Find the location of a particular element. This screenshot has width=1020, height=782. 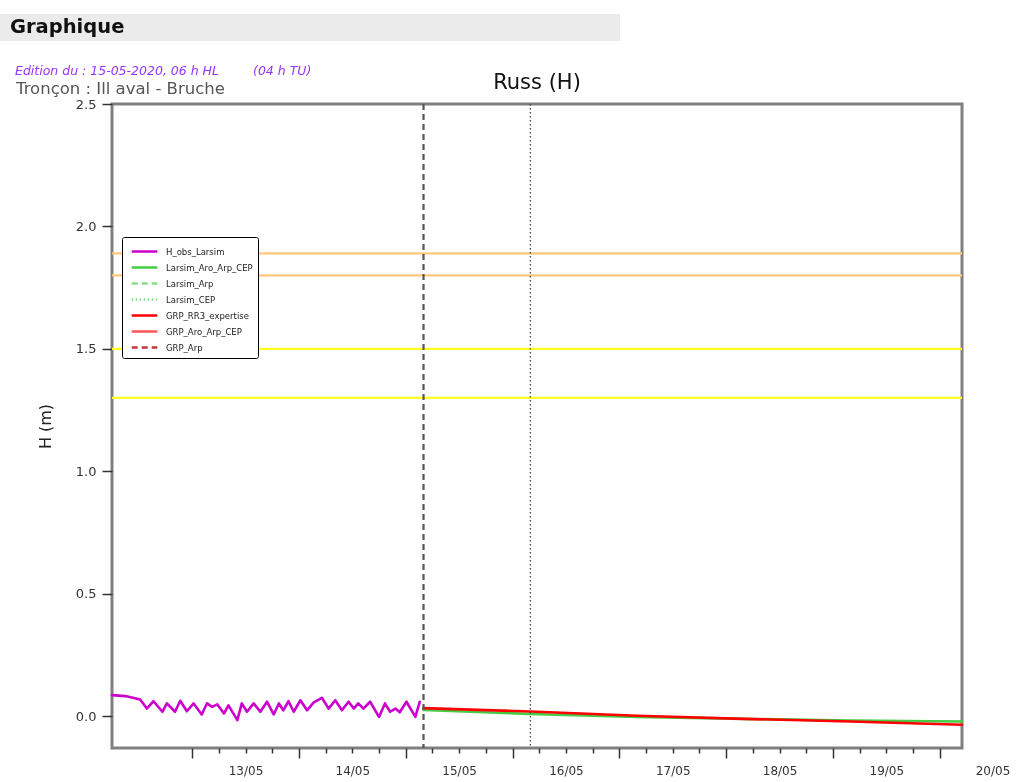

legend-label: H_obs_Larsim is located at coordinates (195, 251).